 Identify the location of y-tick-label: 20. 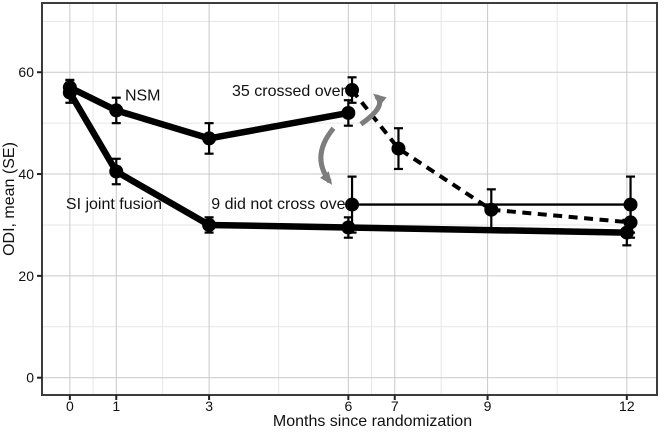
(26, 276).